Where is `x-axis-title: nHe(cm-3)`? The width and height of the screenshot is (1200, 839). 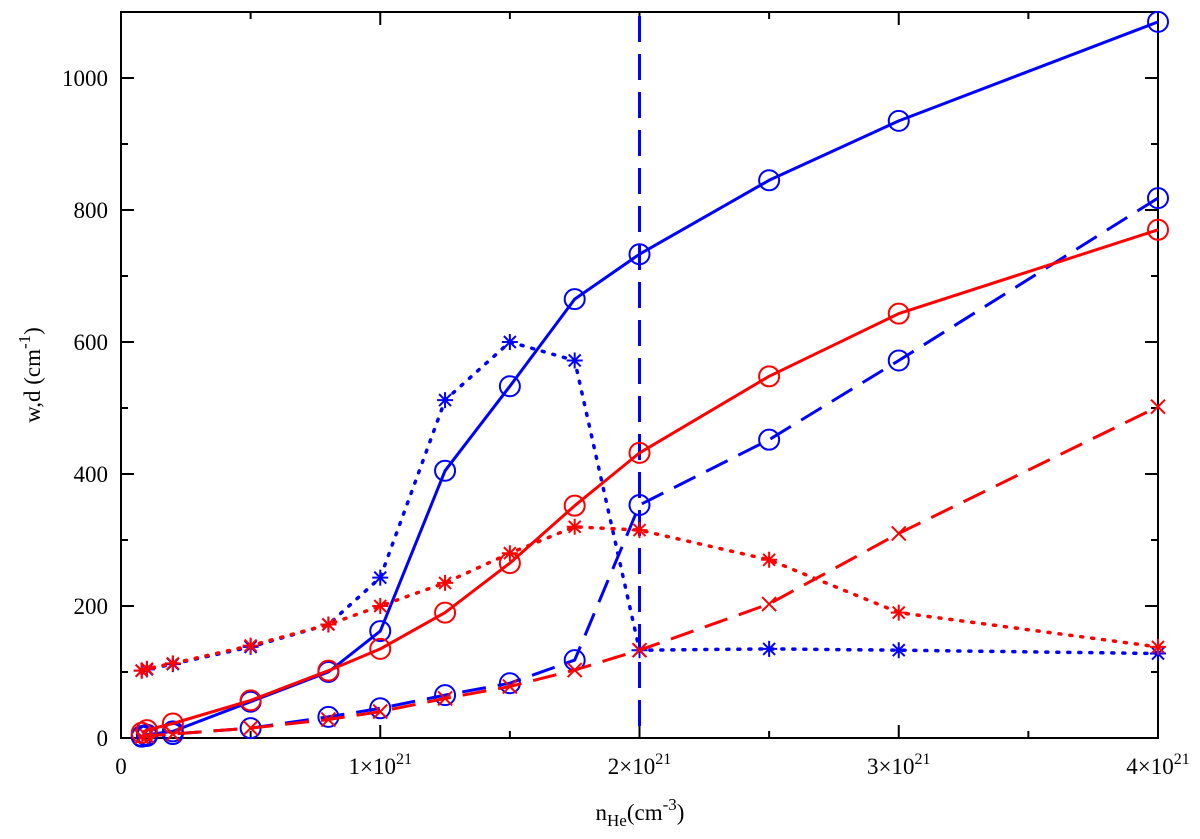 x-axis-title: nHe(cm-3) is located at coordinates (640, 812).